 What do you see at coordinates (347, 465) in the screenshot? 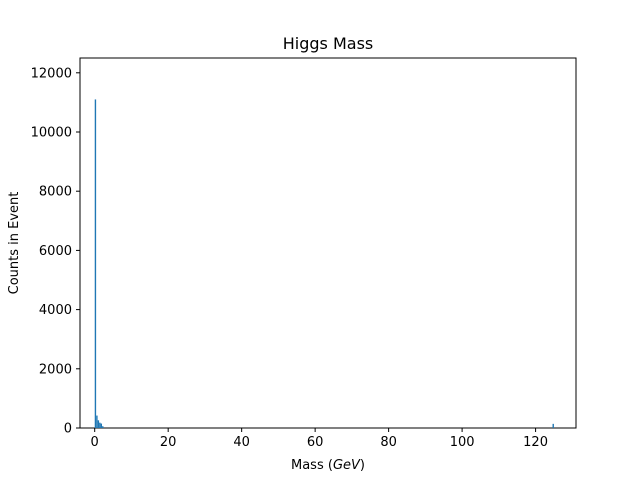
I see `x-axis-label-unit: GeV` at bounding box center [347, 465].